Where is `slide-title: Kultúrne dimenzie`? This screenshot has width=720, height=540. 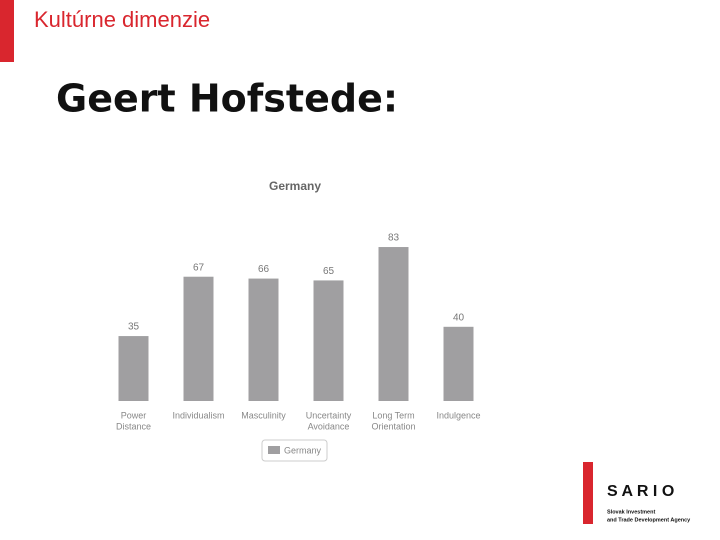
slide-title: Kultúrne dimenzie is located at coordinates (122, 19).